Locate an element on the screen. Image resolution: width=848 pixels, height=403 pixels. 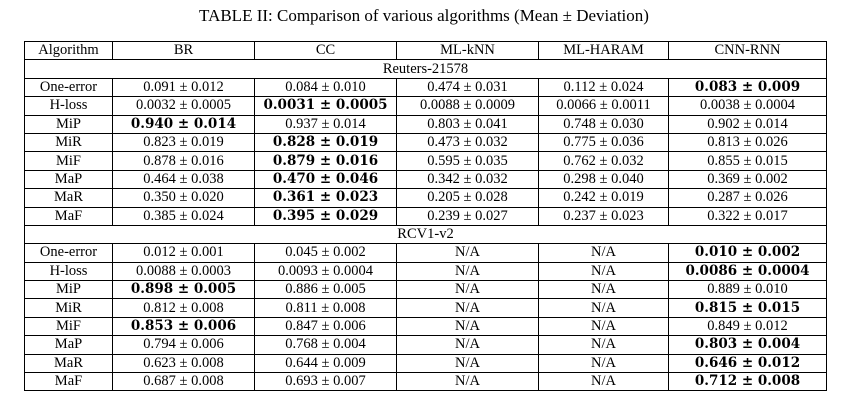
column-header-ml-knn: ML-kNN is located at coordinates (467, 50).